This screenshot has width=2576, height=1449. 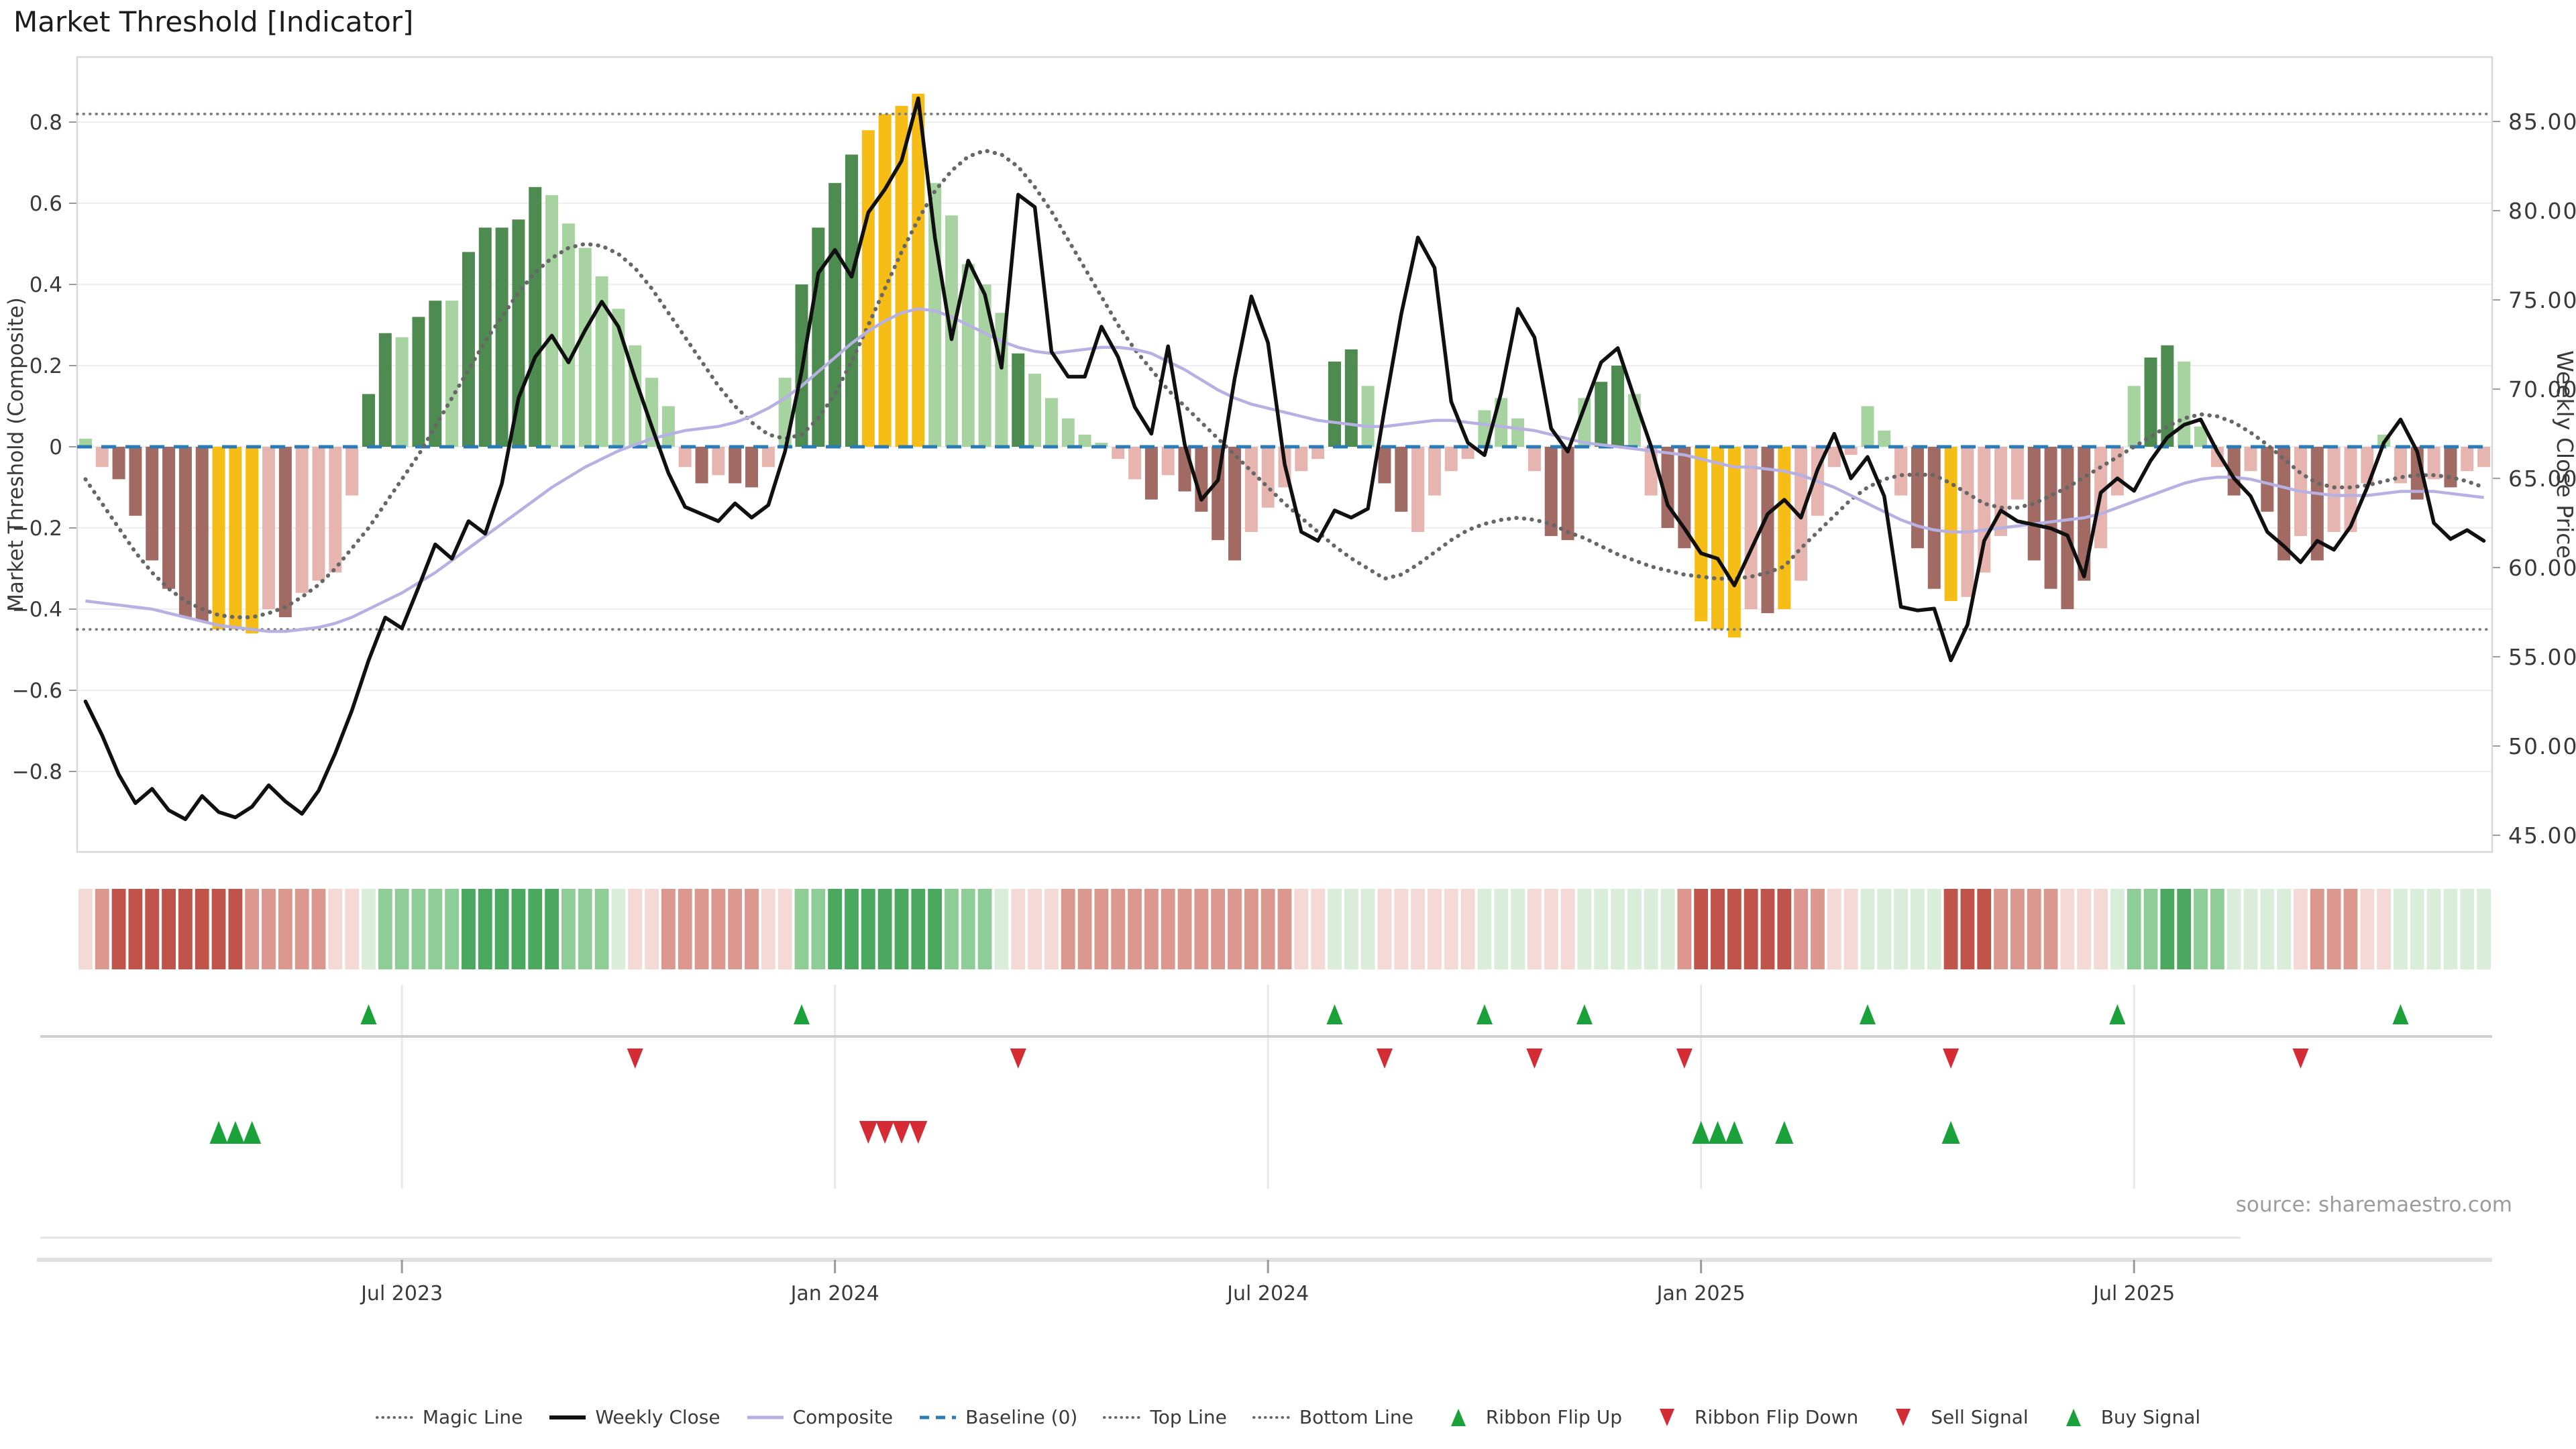 What do you see at coordinates (2564, 454) in the screenshot?
I see `right-axis-title: Weekly Close Price` at bounding box center [2564, 454].